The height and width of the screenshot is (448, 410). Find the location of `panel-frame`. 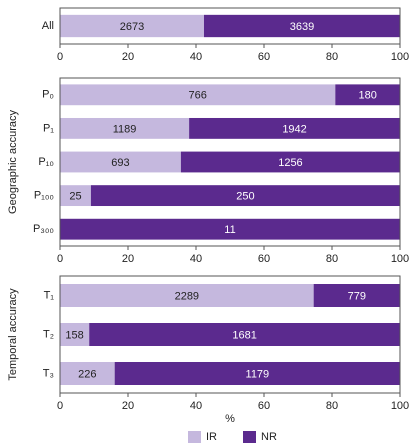

panel-frame is located at coordinates (230, 26).